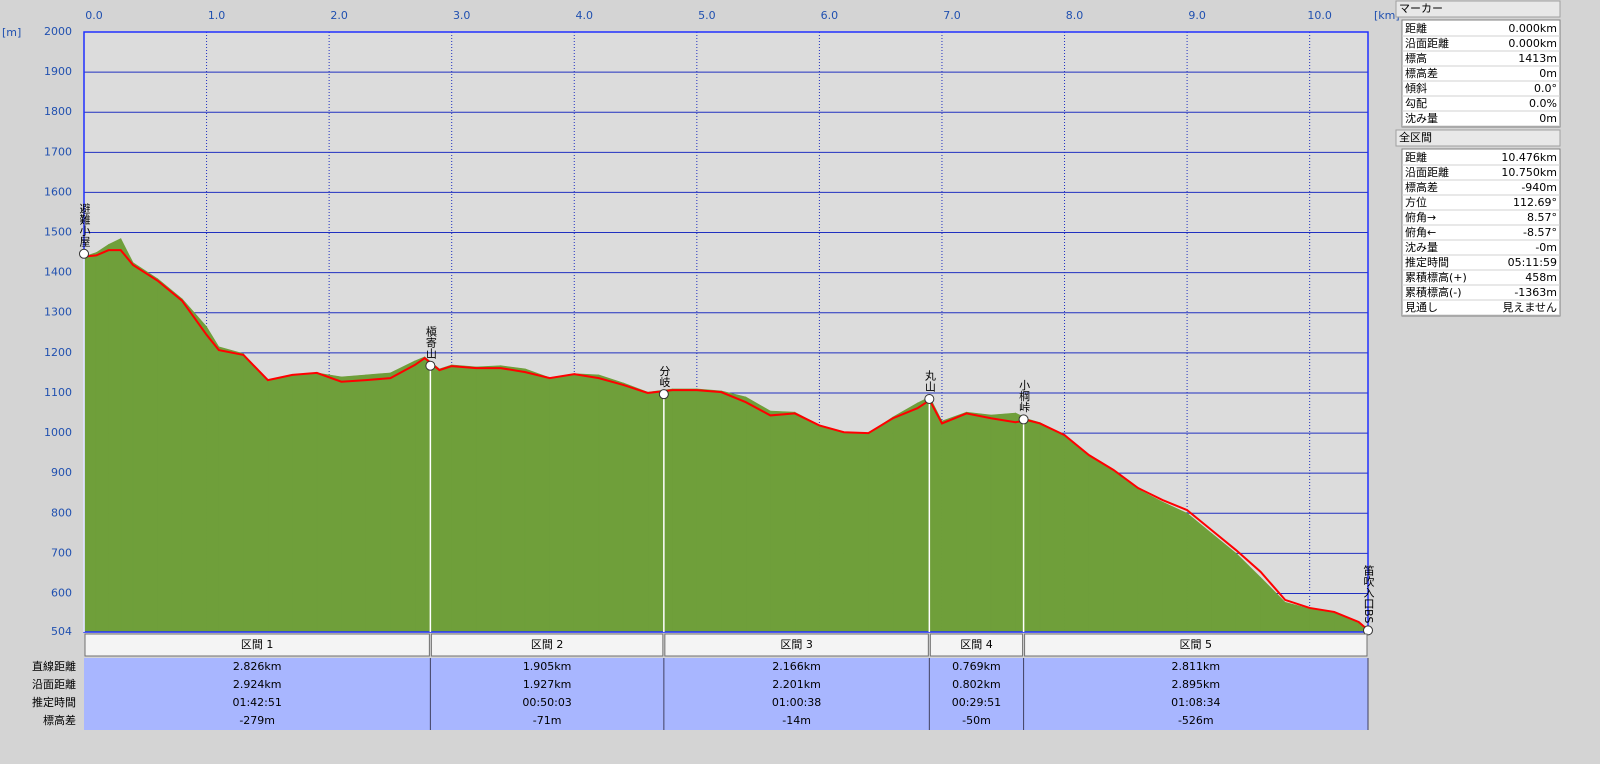  Describe the element at coordinates (430, 341) in the screenshot. I see `waypoint-label: 槇寄山` at that location.